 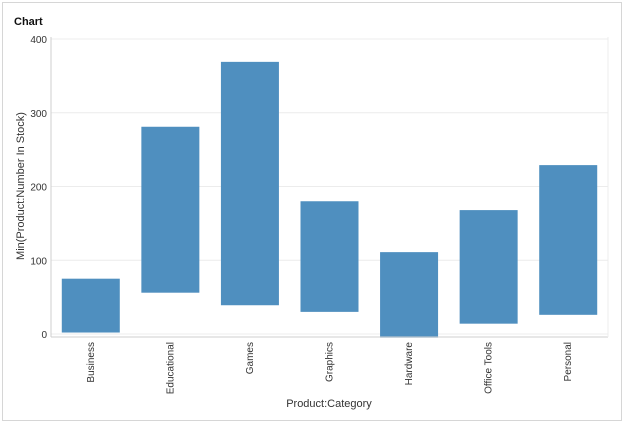 I want to click on bar-educational, so click(x=170, y=209).